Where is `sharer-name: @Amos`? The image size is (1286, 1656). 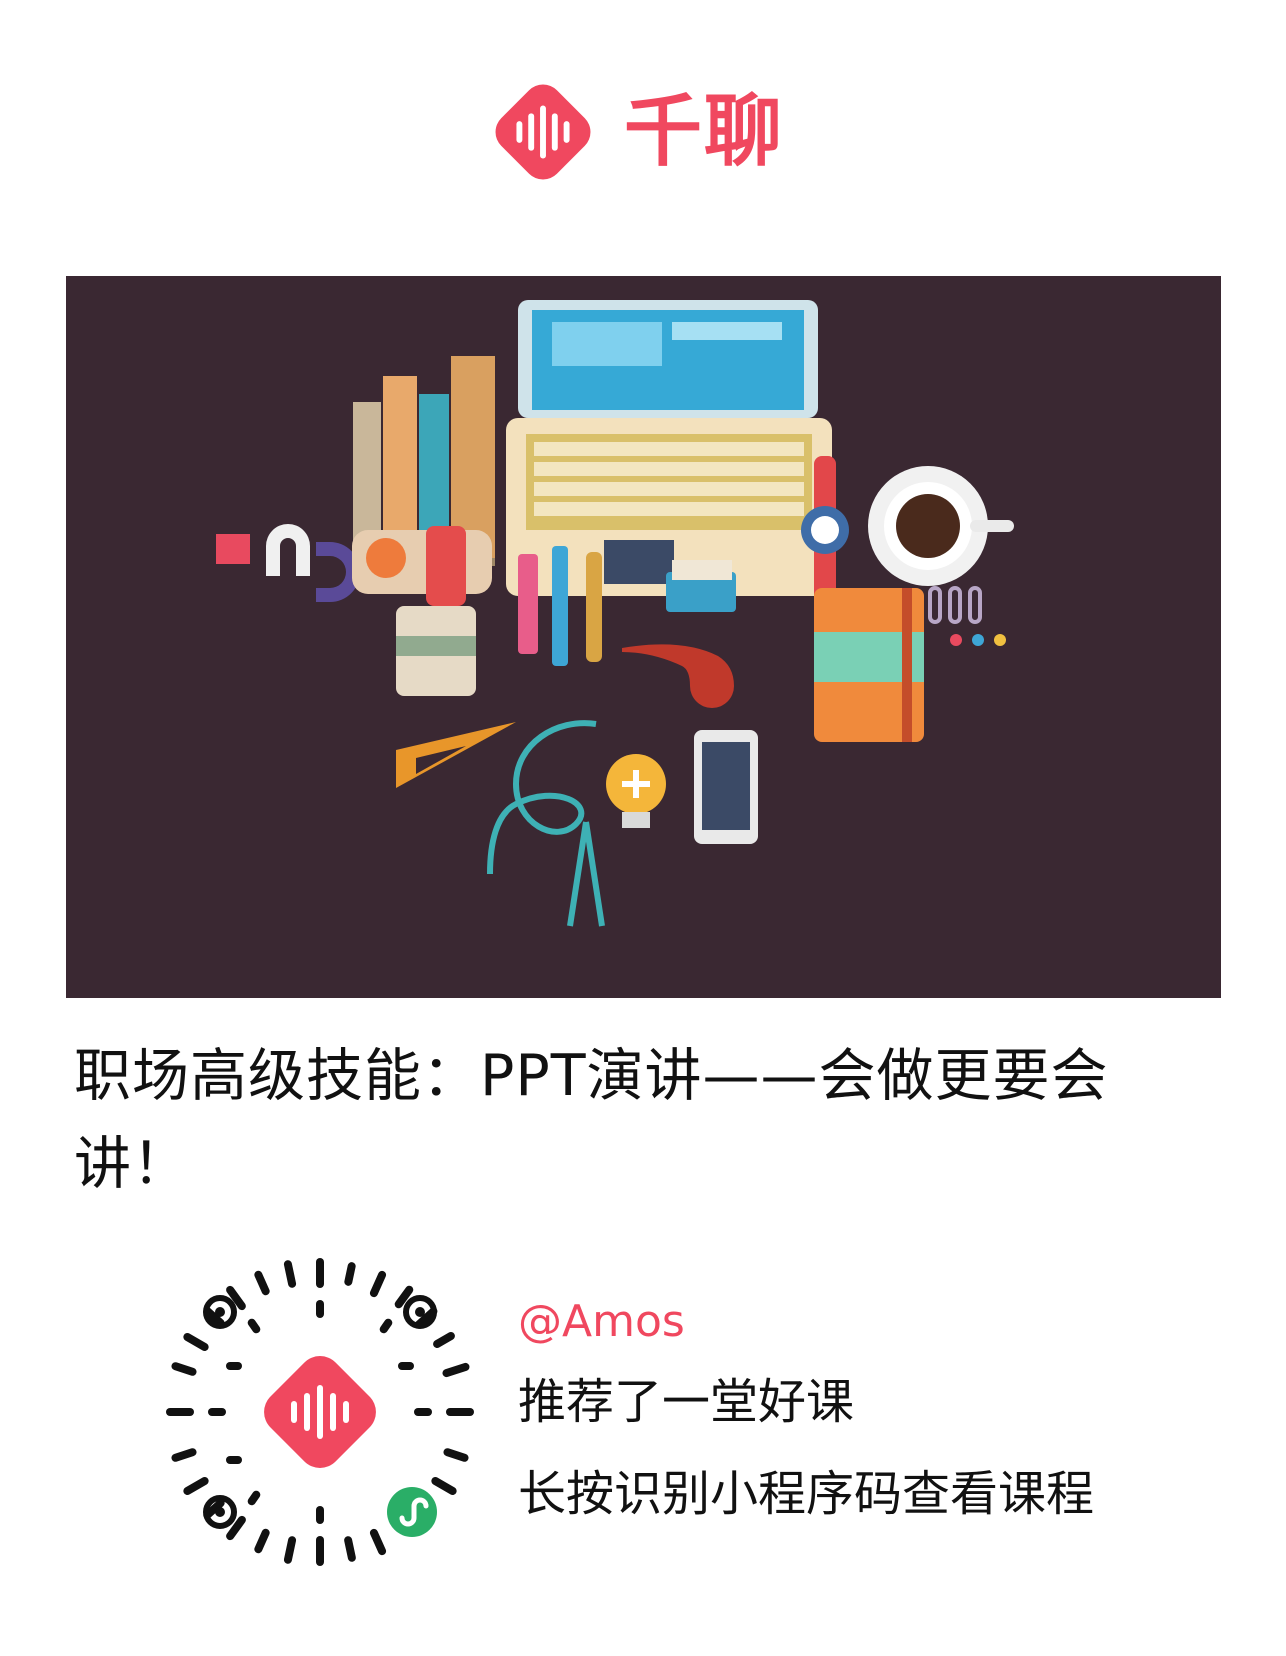 sharer-name: @Amos is located at coordinates (601, 1321).